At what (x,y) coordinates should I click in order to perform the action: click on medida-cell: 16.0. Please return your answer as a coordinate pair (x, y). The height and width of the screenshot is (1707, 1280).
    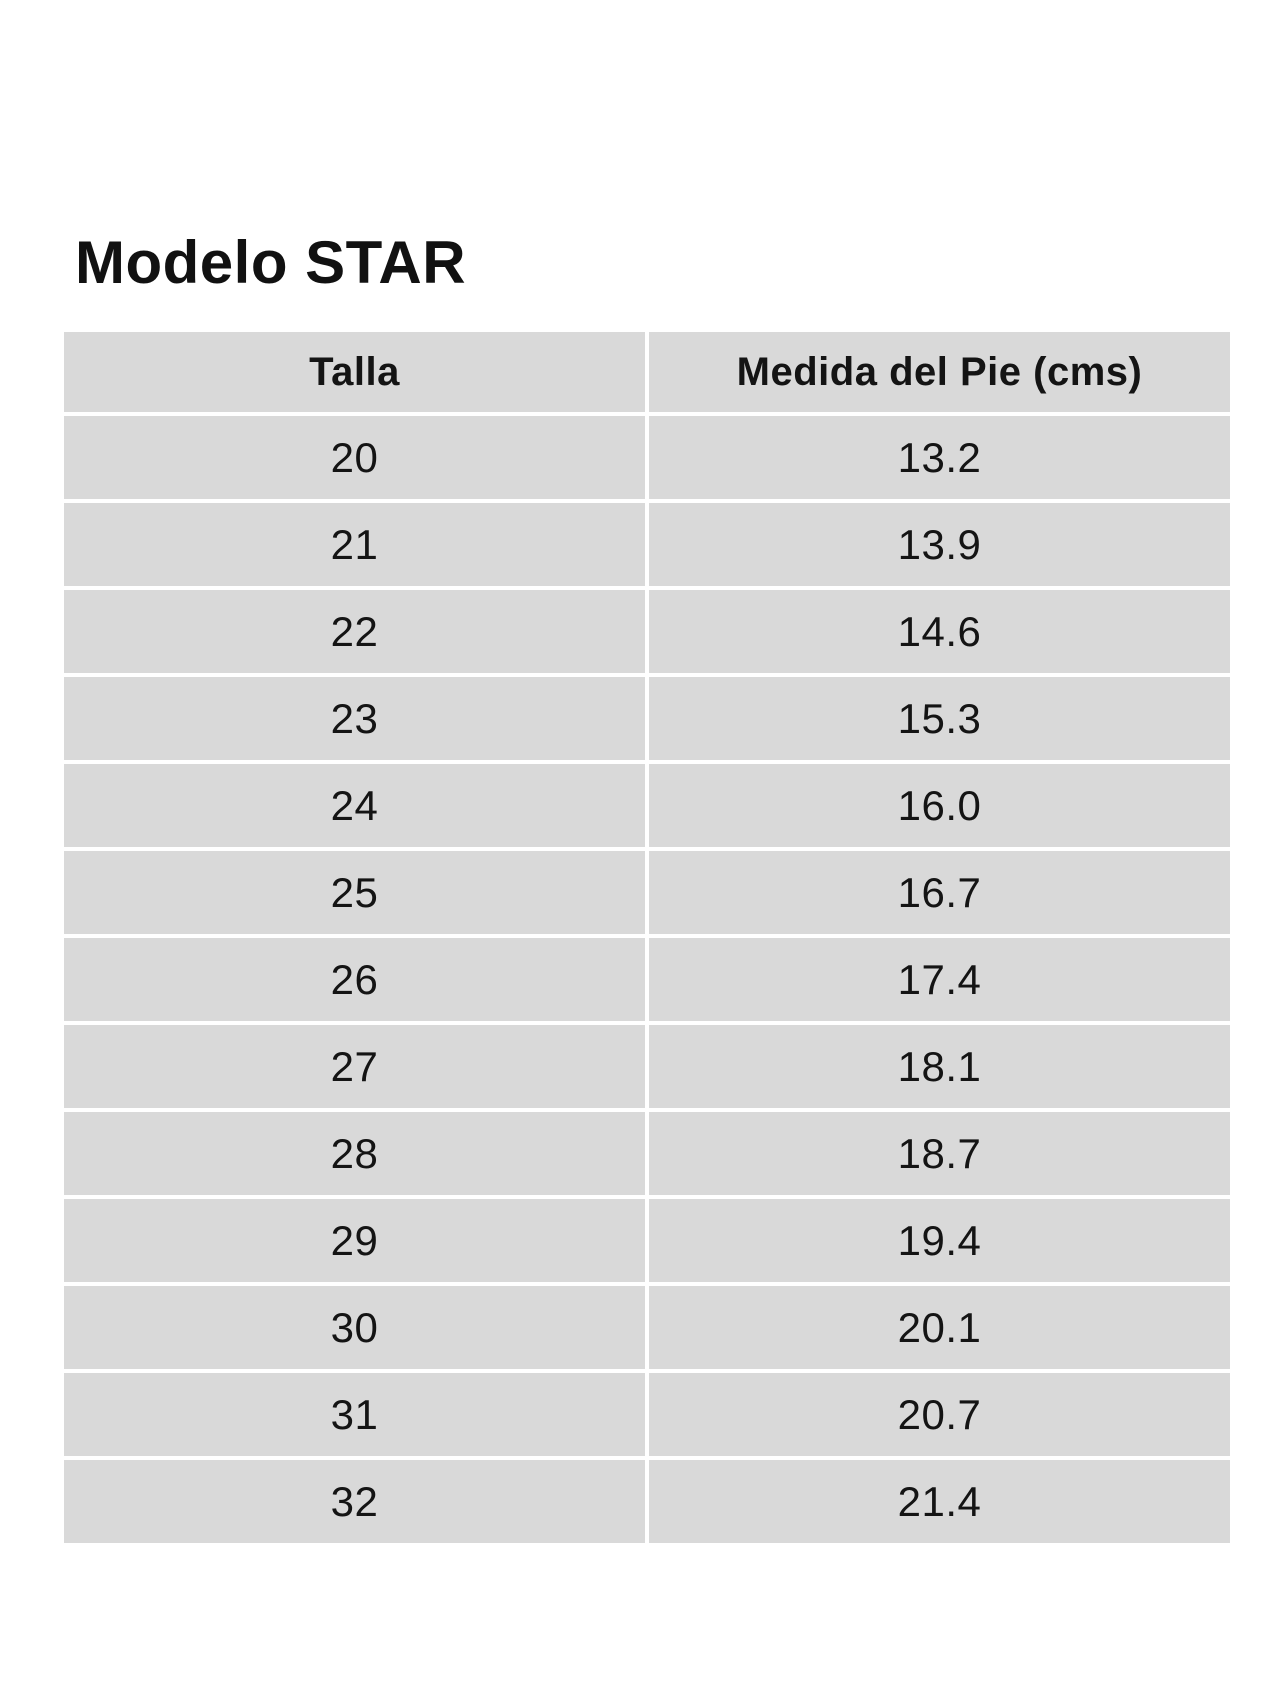
    Looking at the image, I should click on (939, 805).